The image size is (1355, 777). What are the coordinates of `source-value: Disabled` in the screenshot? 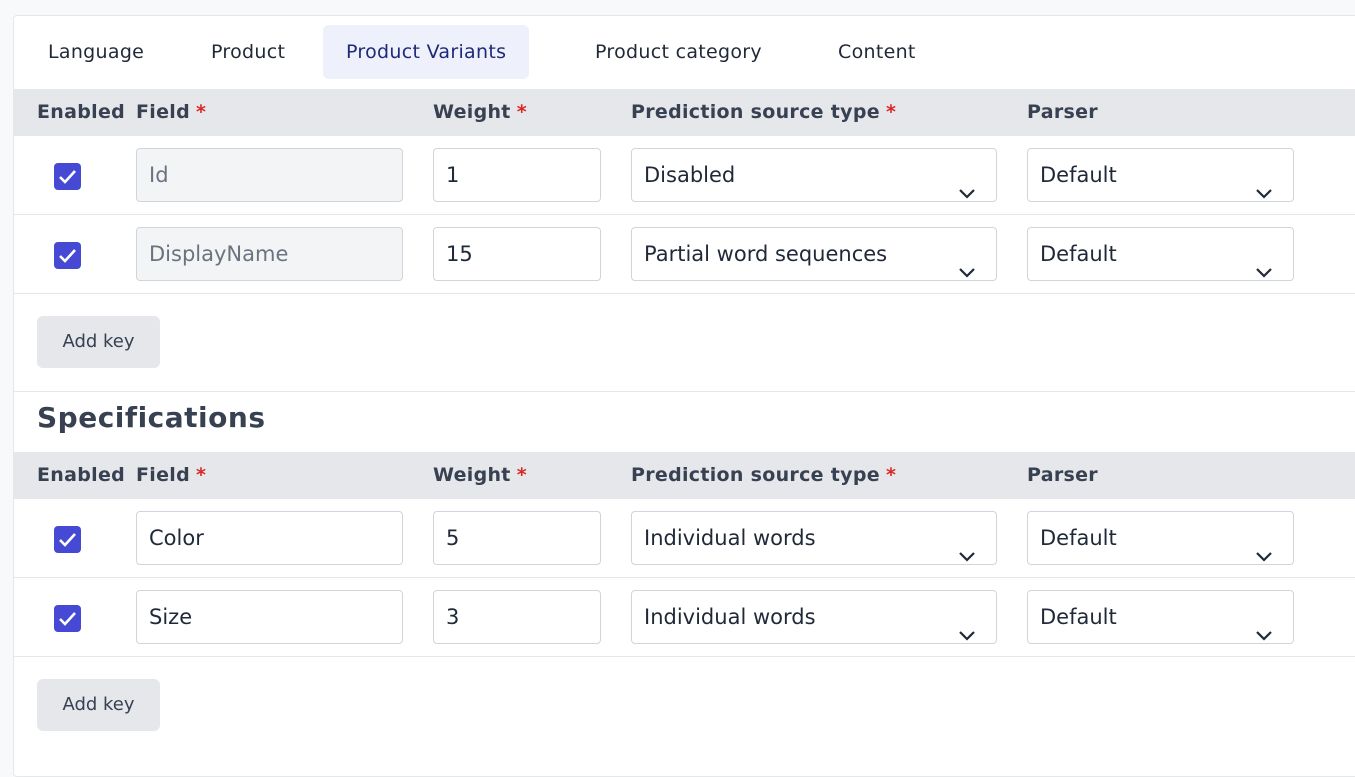 It's located at (690, 175).